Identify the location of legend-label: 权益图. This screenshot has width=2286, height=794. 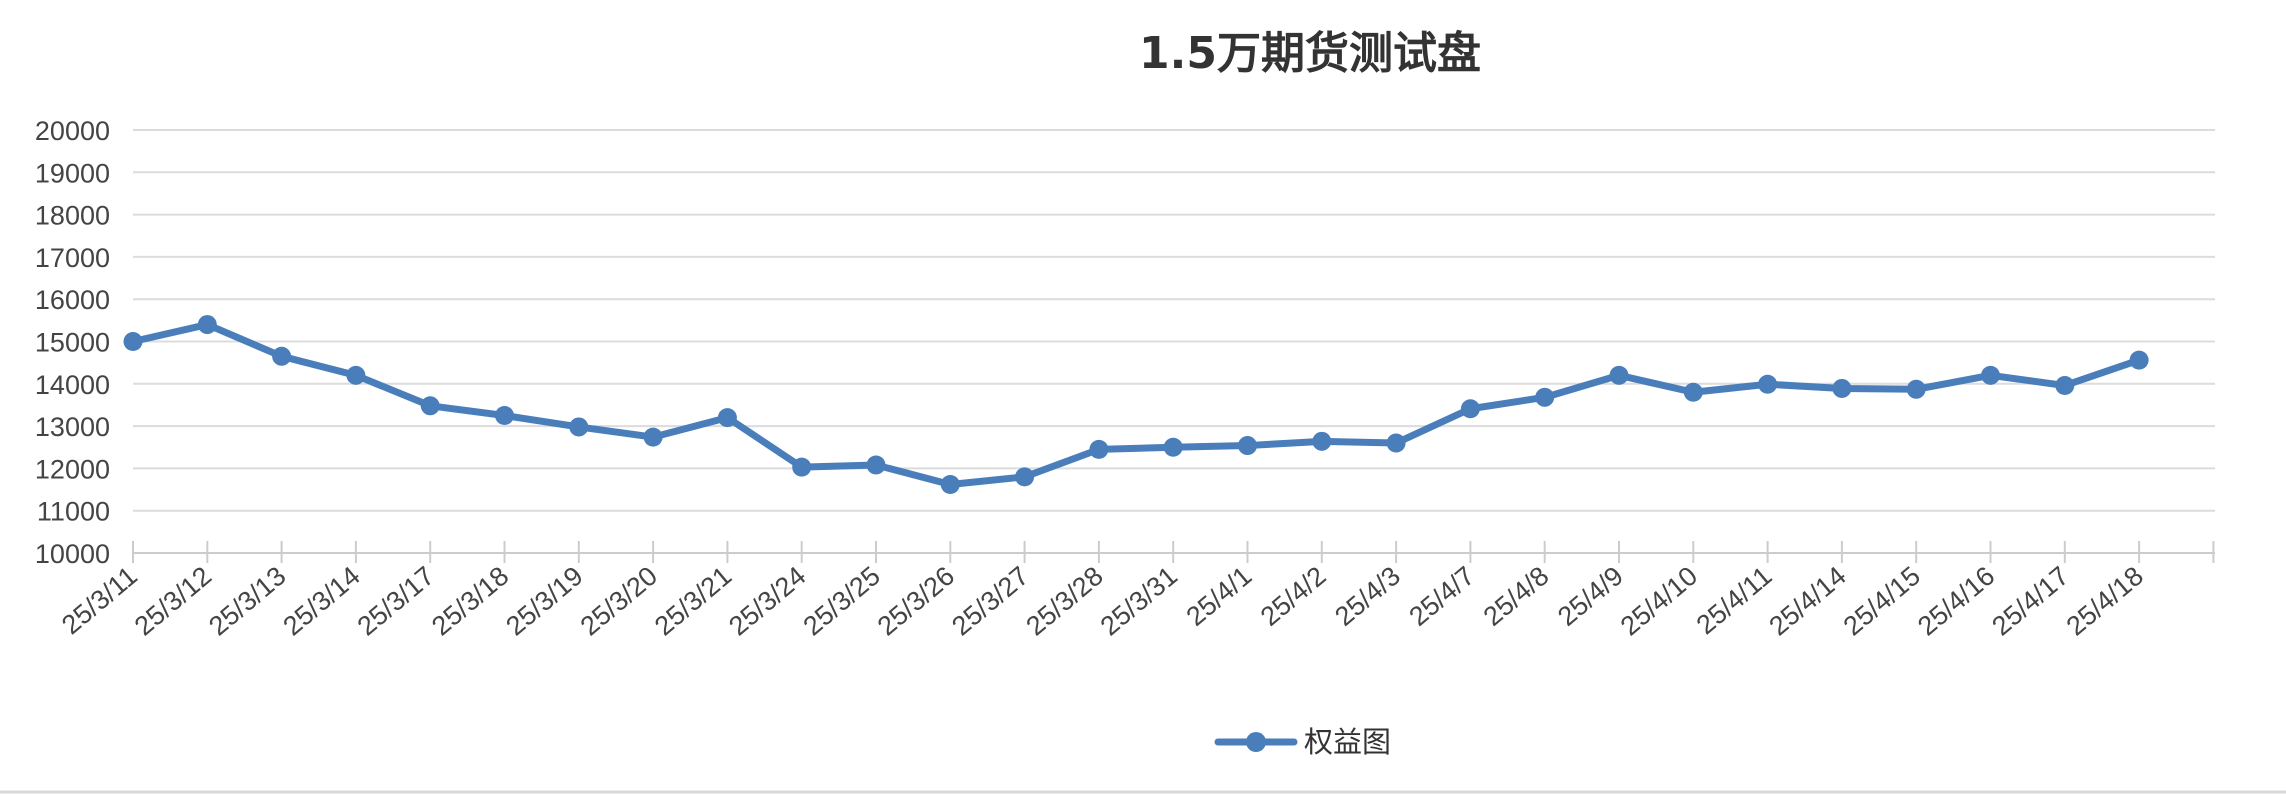
(1347, 742).